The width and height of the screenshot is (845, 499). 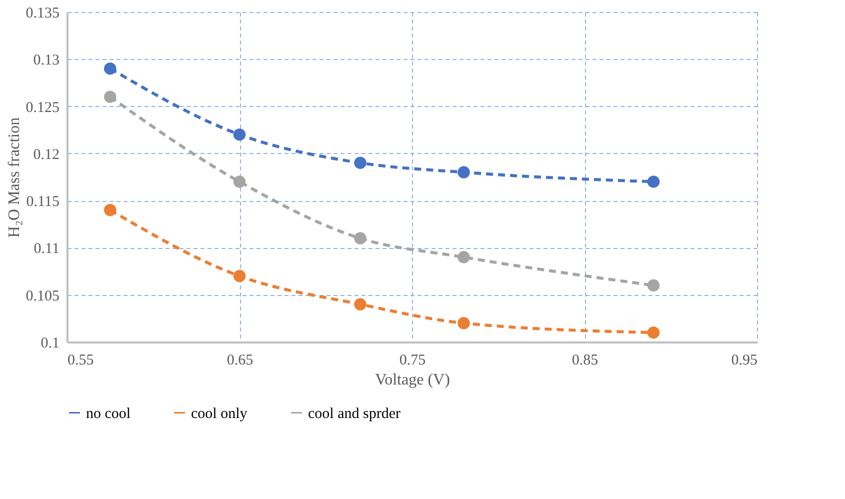 I want to click on x-tick-label: 0.75, so click(x=412, y=360).